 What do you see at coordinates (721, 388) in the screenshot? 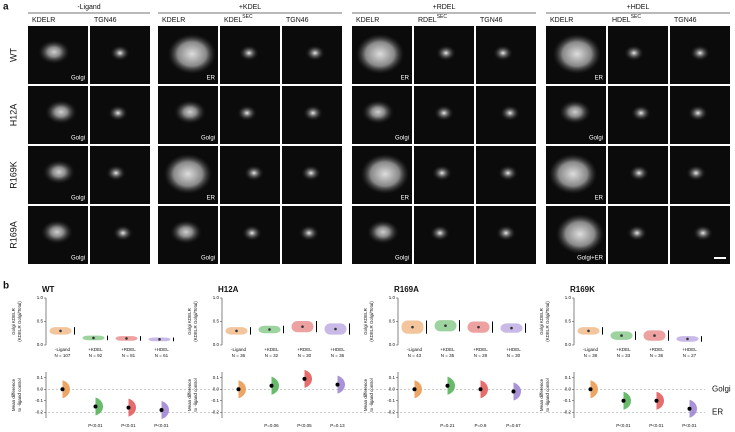
I see `reference-label: Golgi` at bounding box center [721, 388].